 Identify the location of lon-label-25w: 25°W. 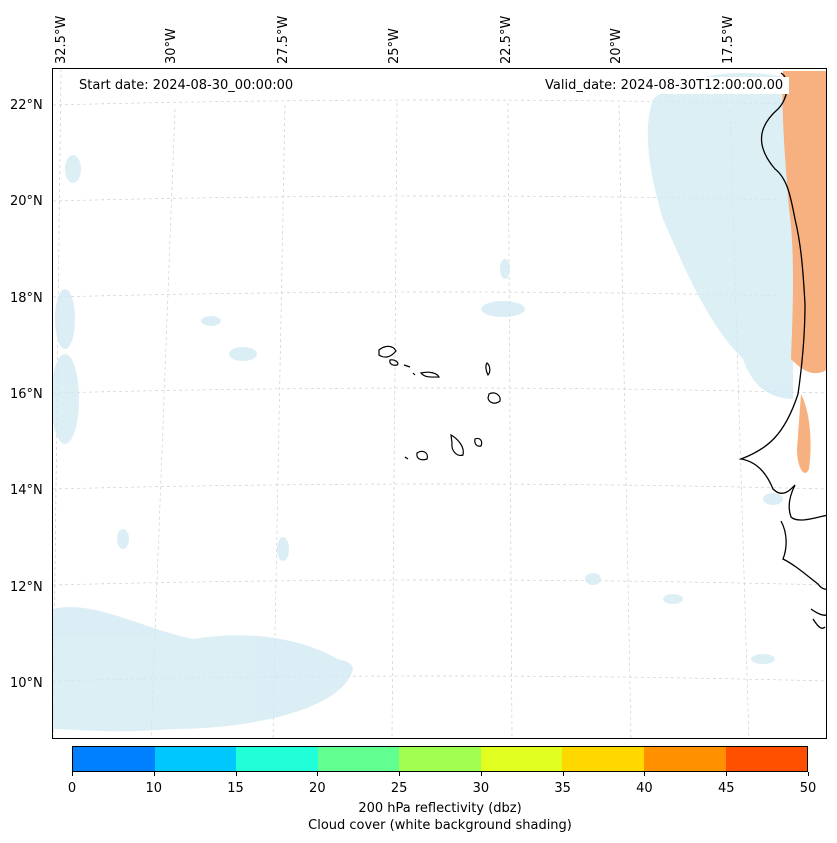
(394, 46).